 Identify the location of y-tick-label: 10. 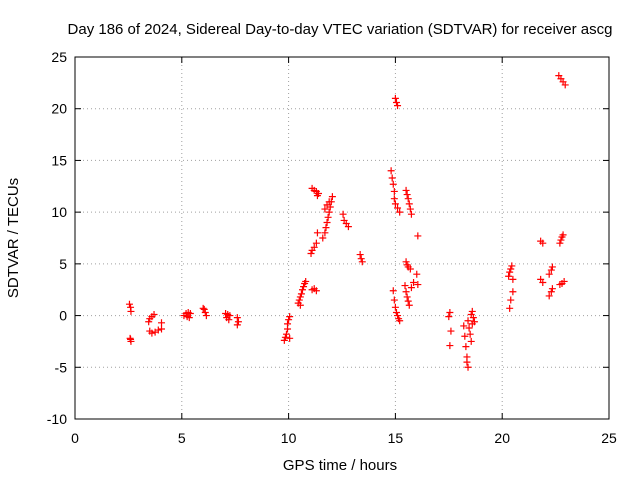
(59, 212).